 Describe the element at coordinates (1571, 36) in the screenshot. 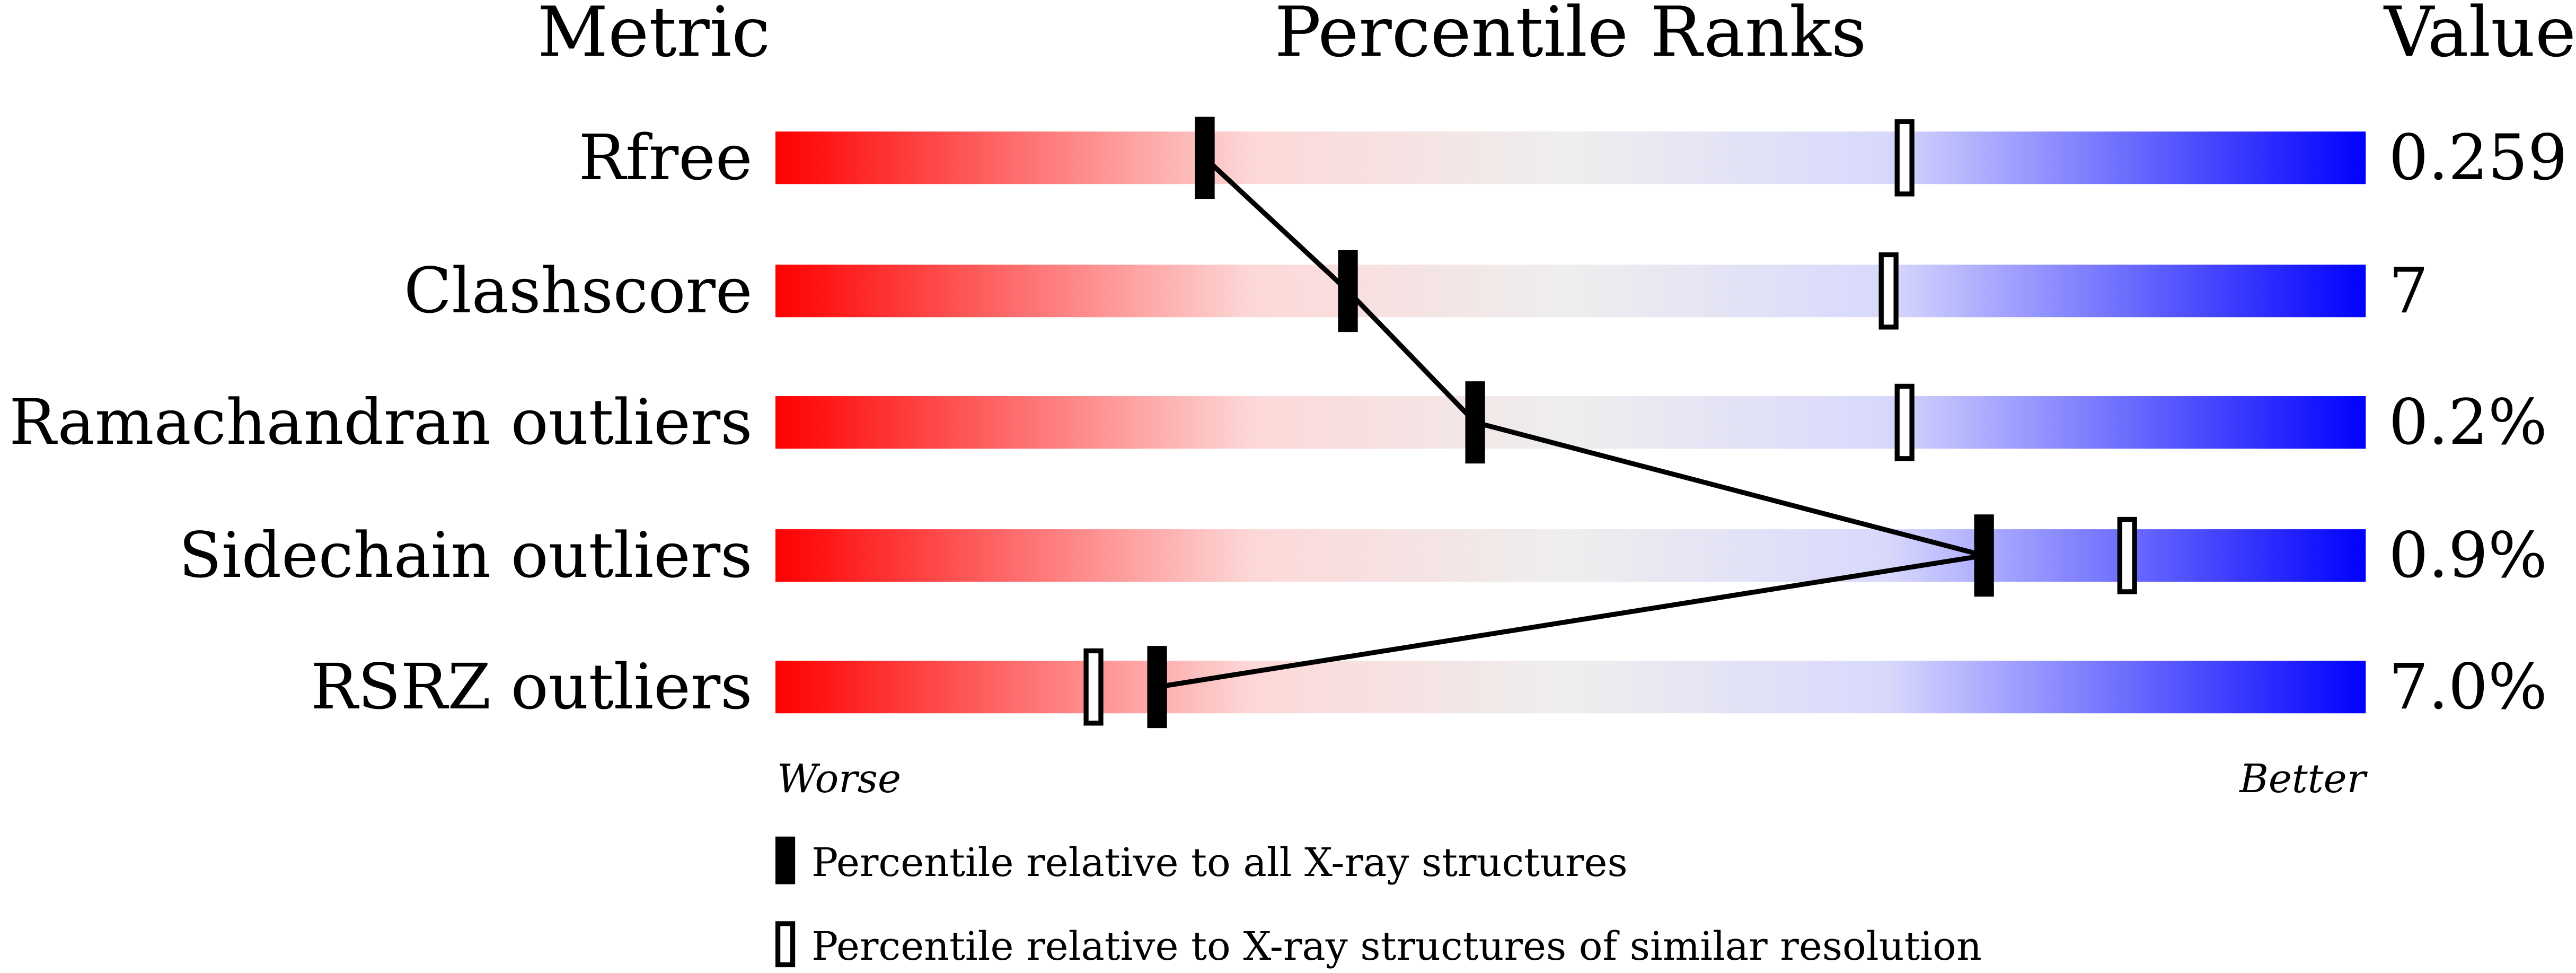

I see `header-percentile-ranks: Percentile Ranks` at that location.